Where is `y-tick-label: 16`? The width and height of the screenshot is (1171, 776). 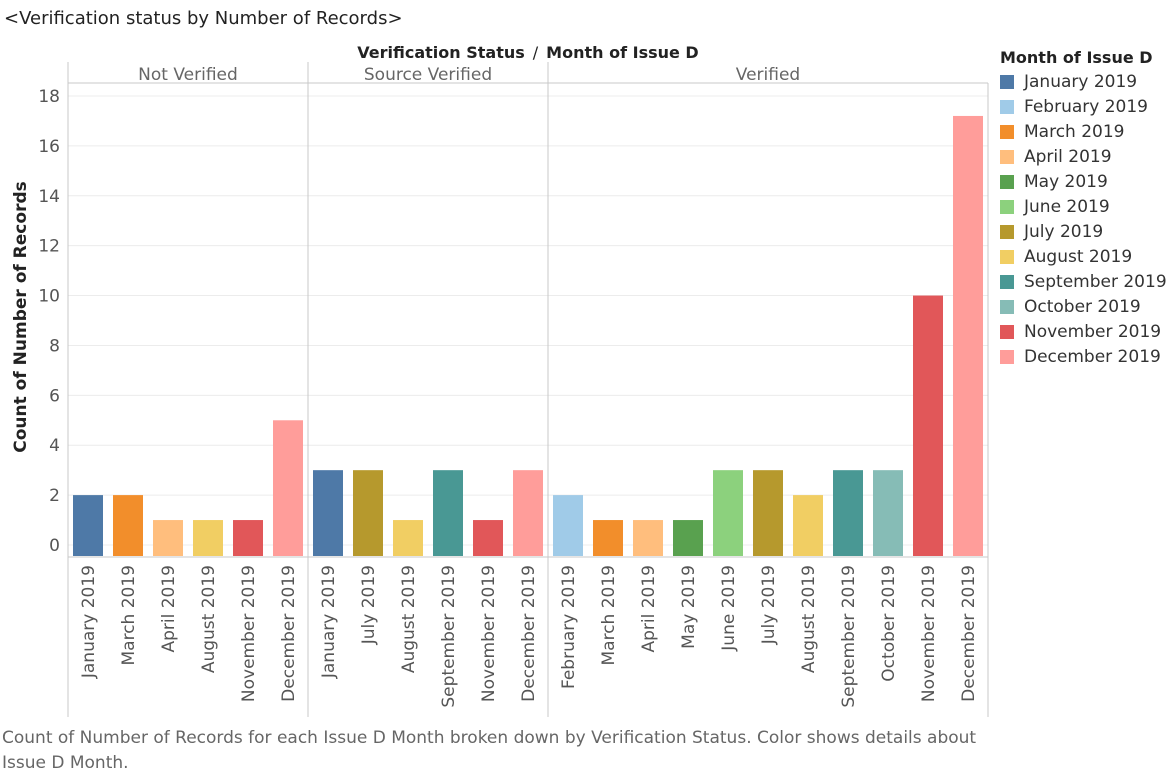 y-tick-label: 16 is located at coordinates (49, 147).